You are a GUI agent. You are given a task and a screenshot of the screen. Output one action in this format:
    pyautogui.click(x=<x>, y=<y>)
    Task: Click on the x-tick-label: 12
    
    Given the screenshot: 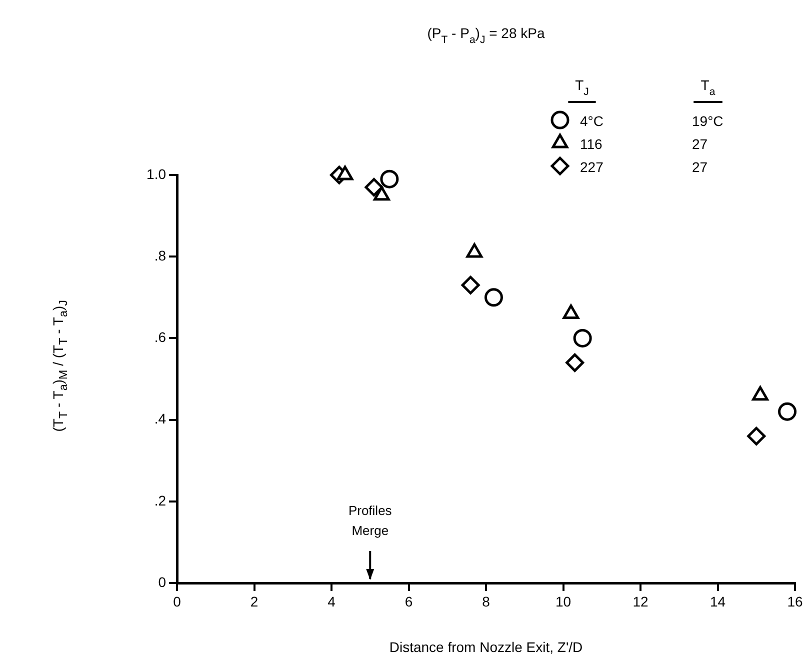 What is the action you would take?
    pyautogui.click(x=640, y=601)
    